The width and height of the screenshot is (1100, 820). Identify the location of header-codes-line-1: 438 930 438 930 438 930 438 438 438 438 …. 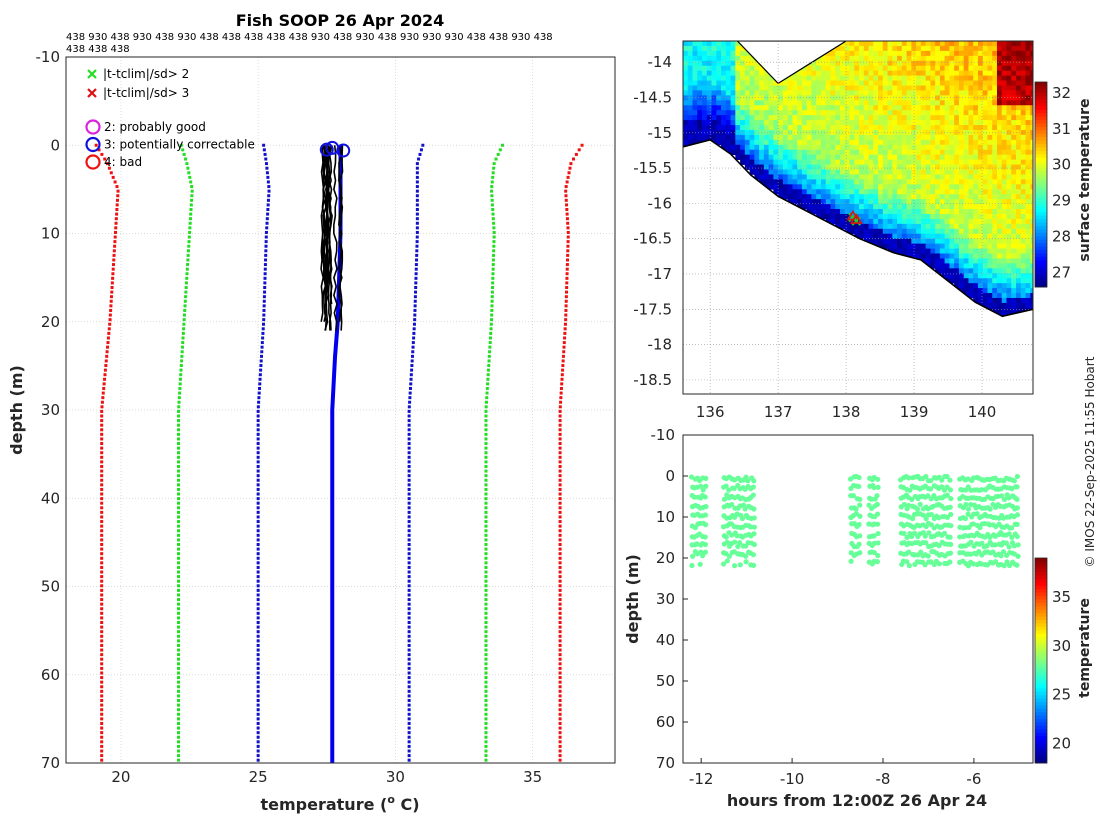
(309, 37).